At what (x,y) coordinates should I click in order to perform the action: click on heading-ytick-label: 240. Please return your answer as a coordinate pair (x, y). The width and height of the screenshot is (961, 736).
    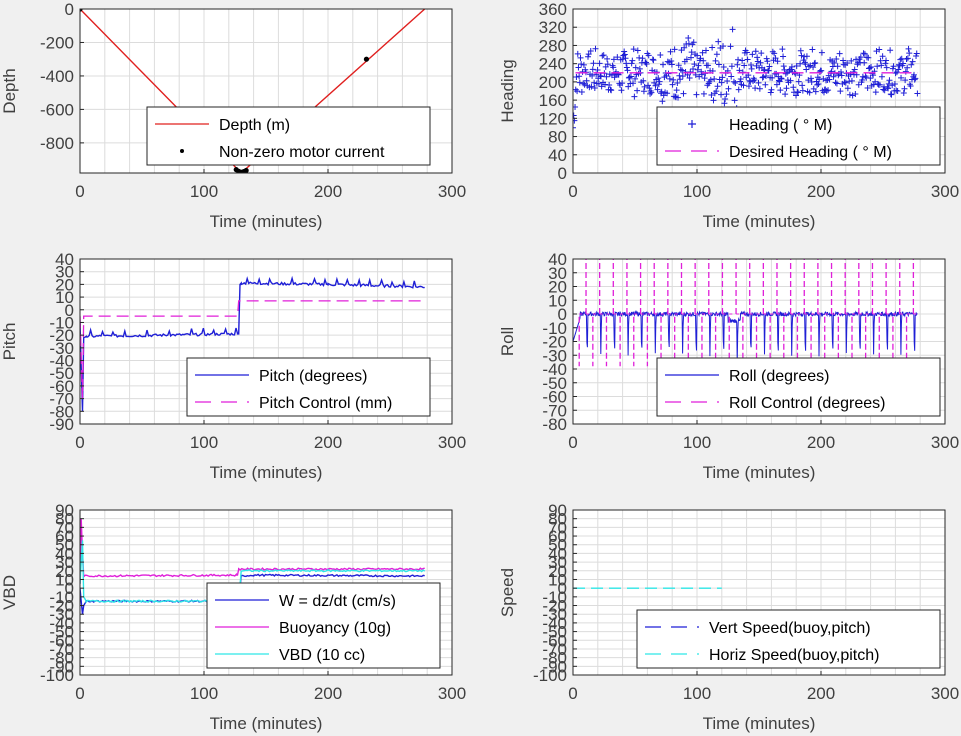
    Looking at the image, I should click on (553, 64).